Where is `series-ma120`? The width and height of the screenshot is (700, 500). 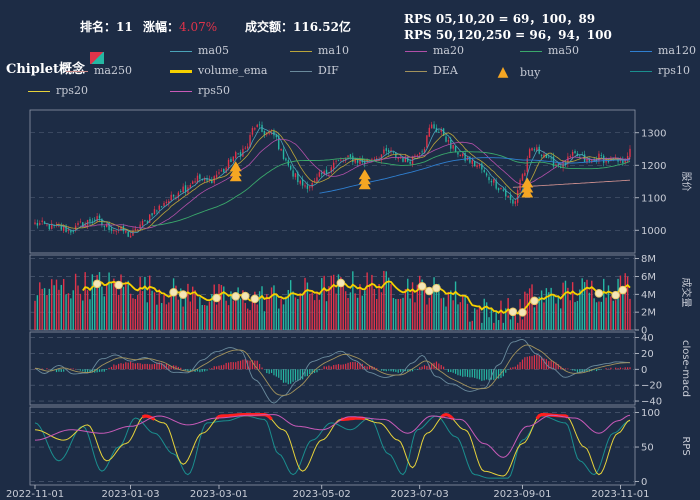 series-ma120 is located at coordinates (475, 175).